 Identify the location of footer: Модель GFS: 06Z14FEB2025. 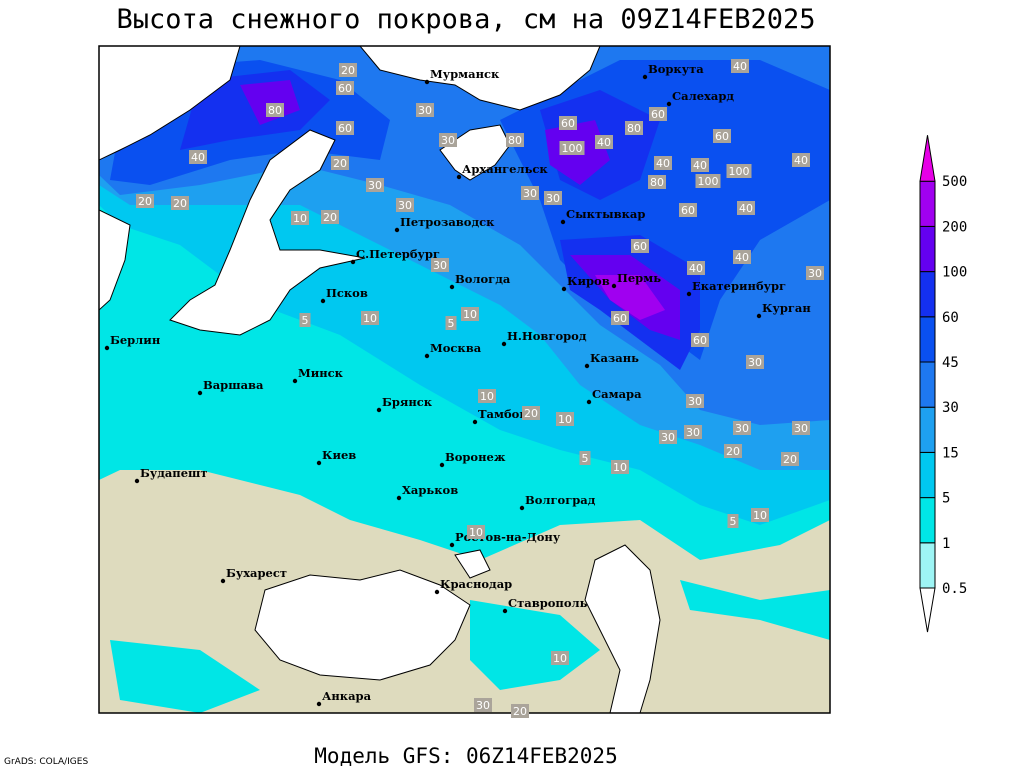
(465, 756).